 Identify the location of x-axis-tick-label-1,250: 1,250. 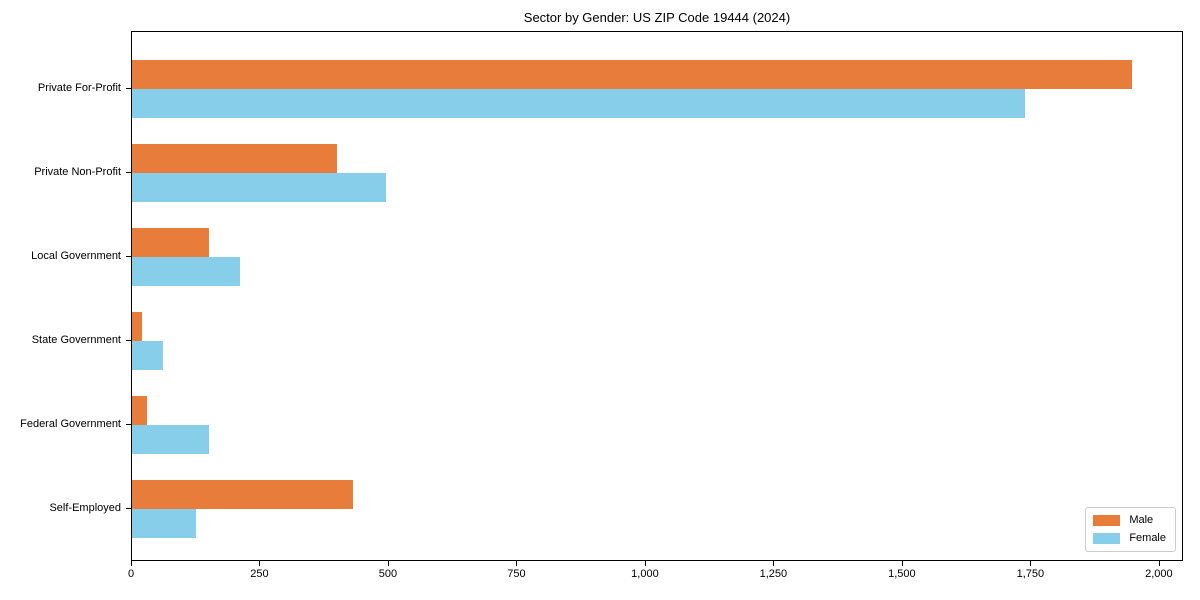
(773, 574).